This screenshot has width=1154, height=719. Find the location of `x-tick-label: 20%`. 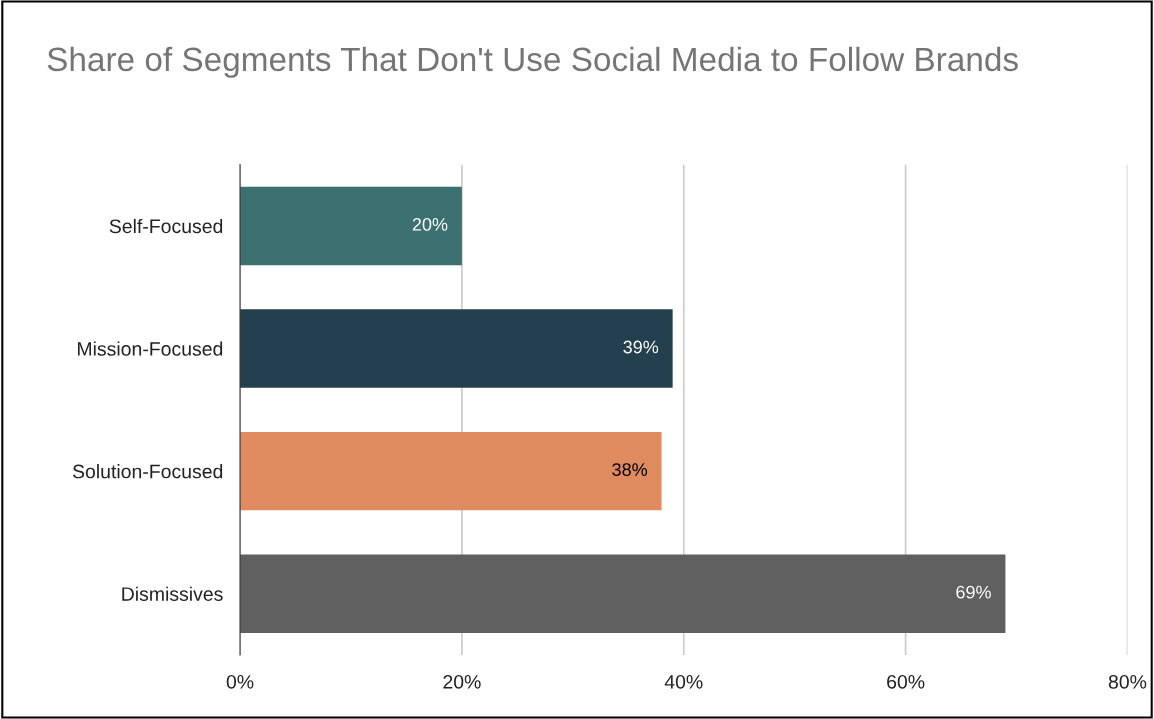

x-tick-label: 20% is located at coordinates (462, 681).